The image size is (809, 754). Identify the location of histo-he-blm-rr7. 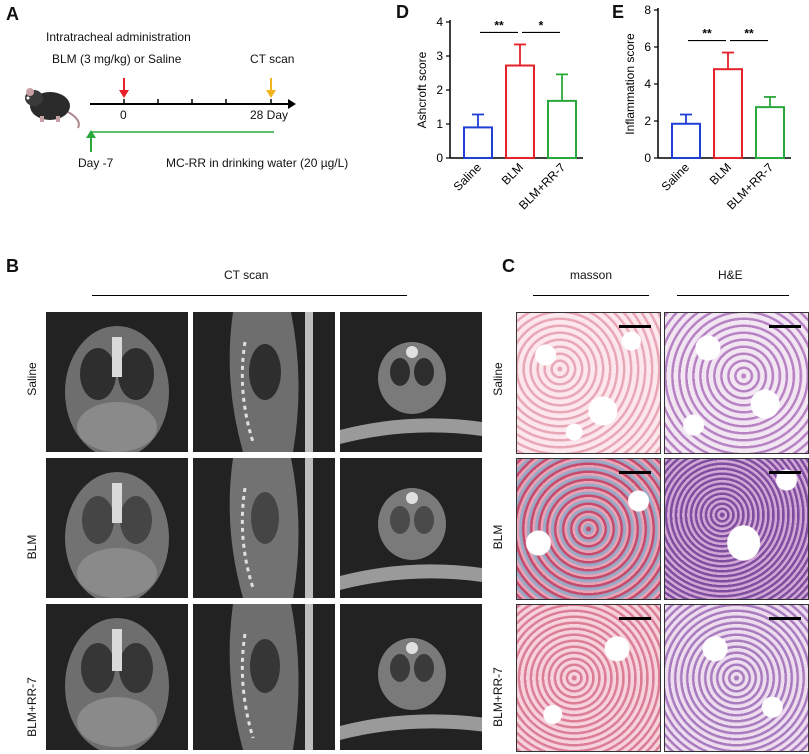
(736, 678).